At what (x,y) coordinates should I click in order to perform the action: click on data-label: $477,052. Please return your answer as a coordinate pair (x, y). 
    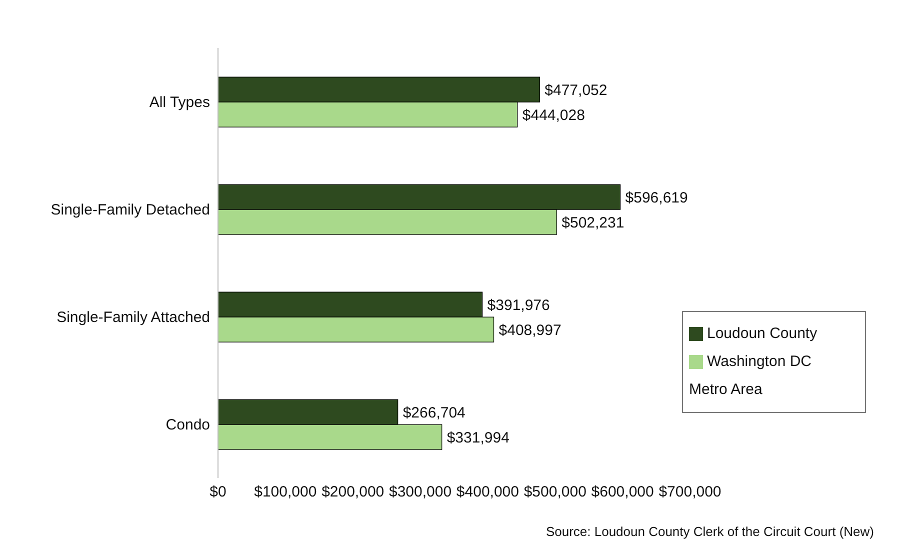
    Looking at the image, I should click on (576, 90).